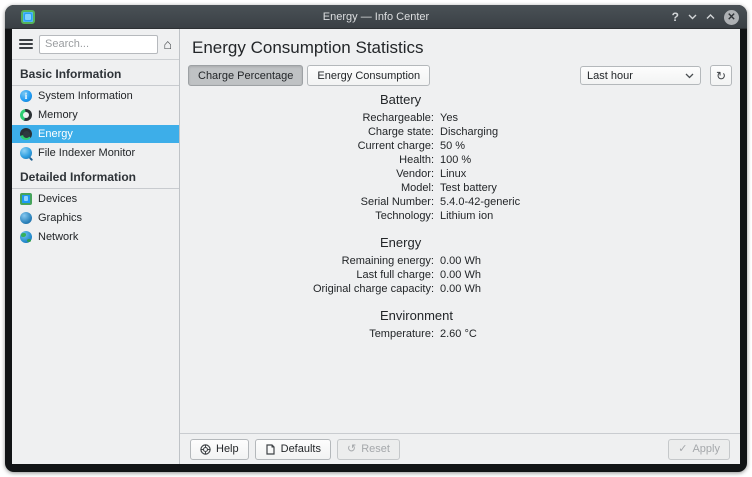 The height and width of the screenshot is (477, 752). I want to click on minimize-button, so click(692, 17).